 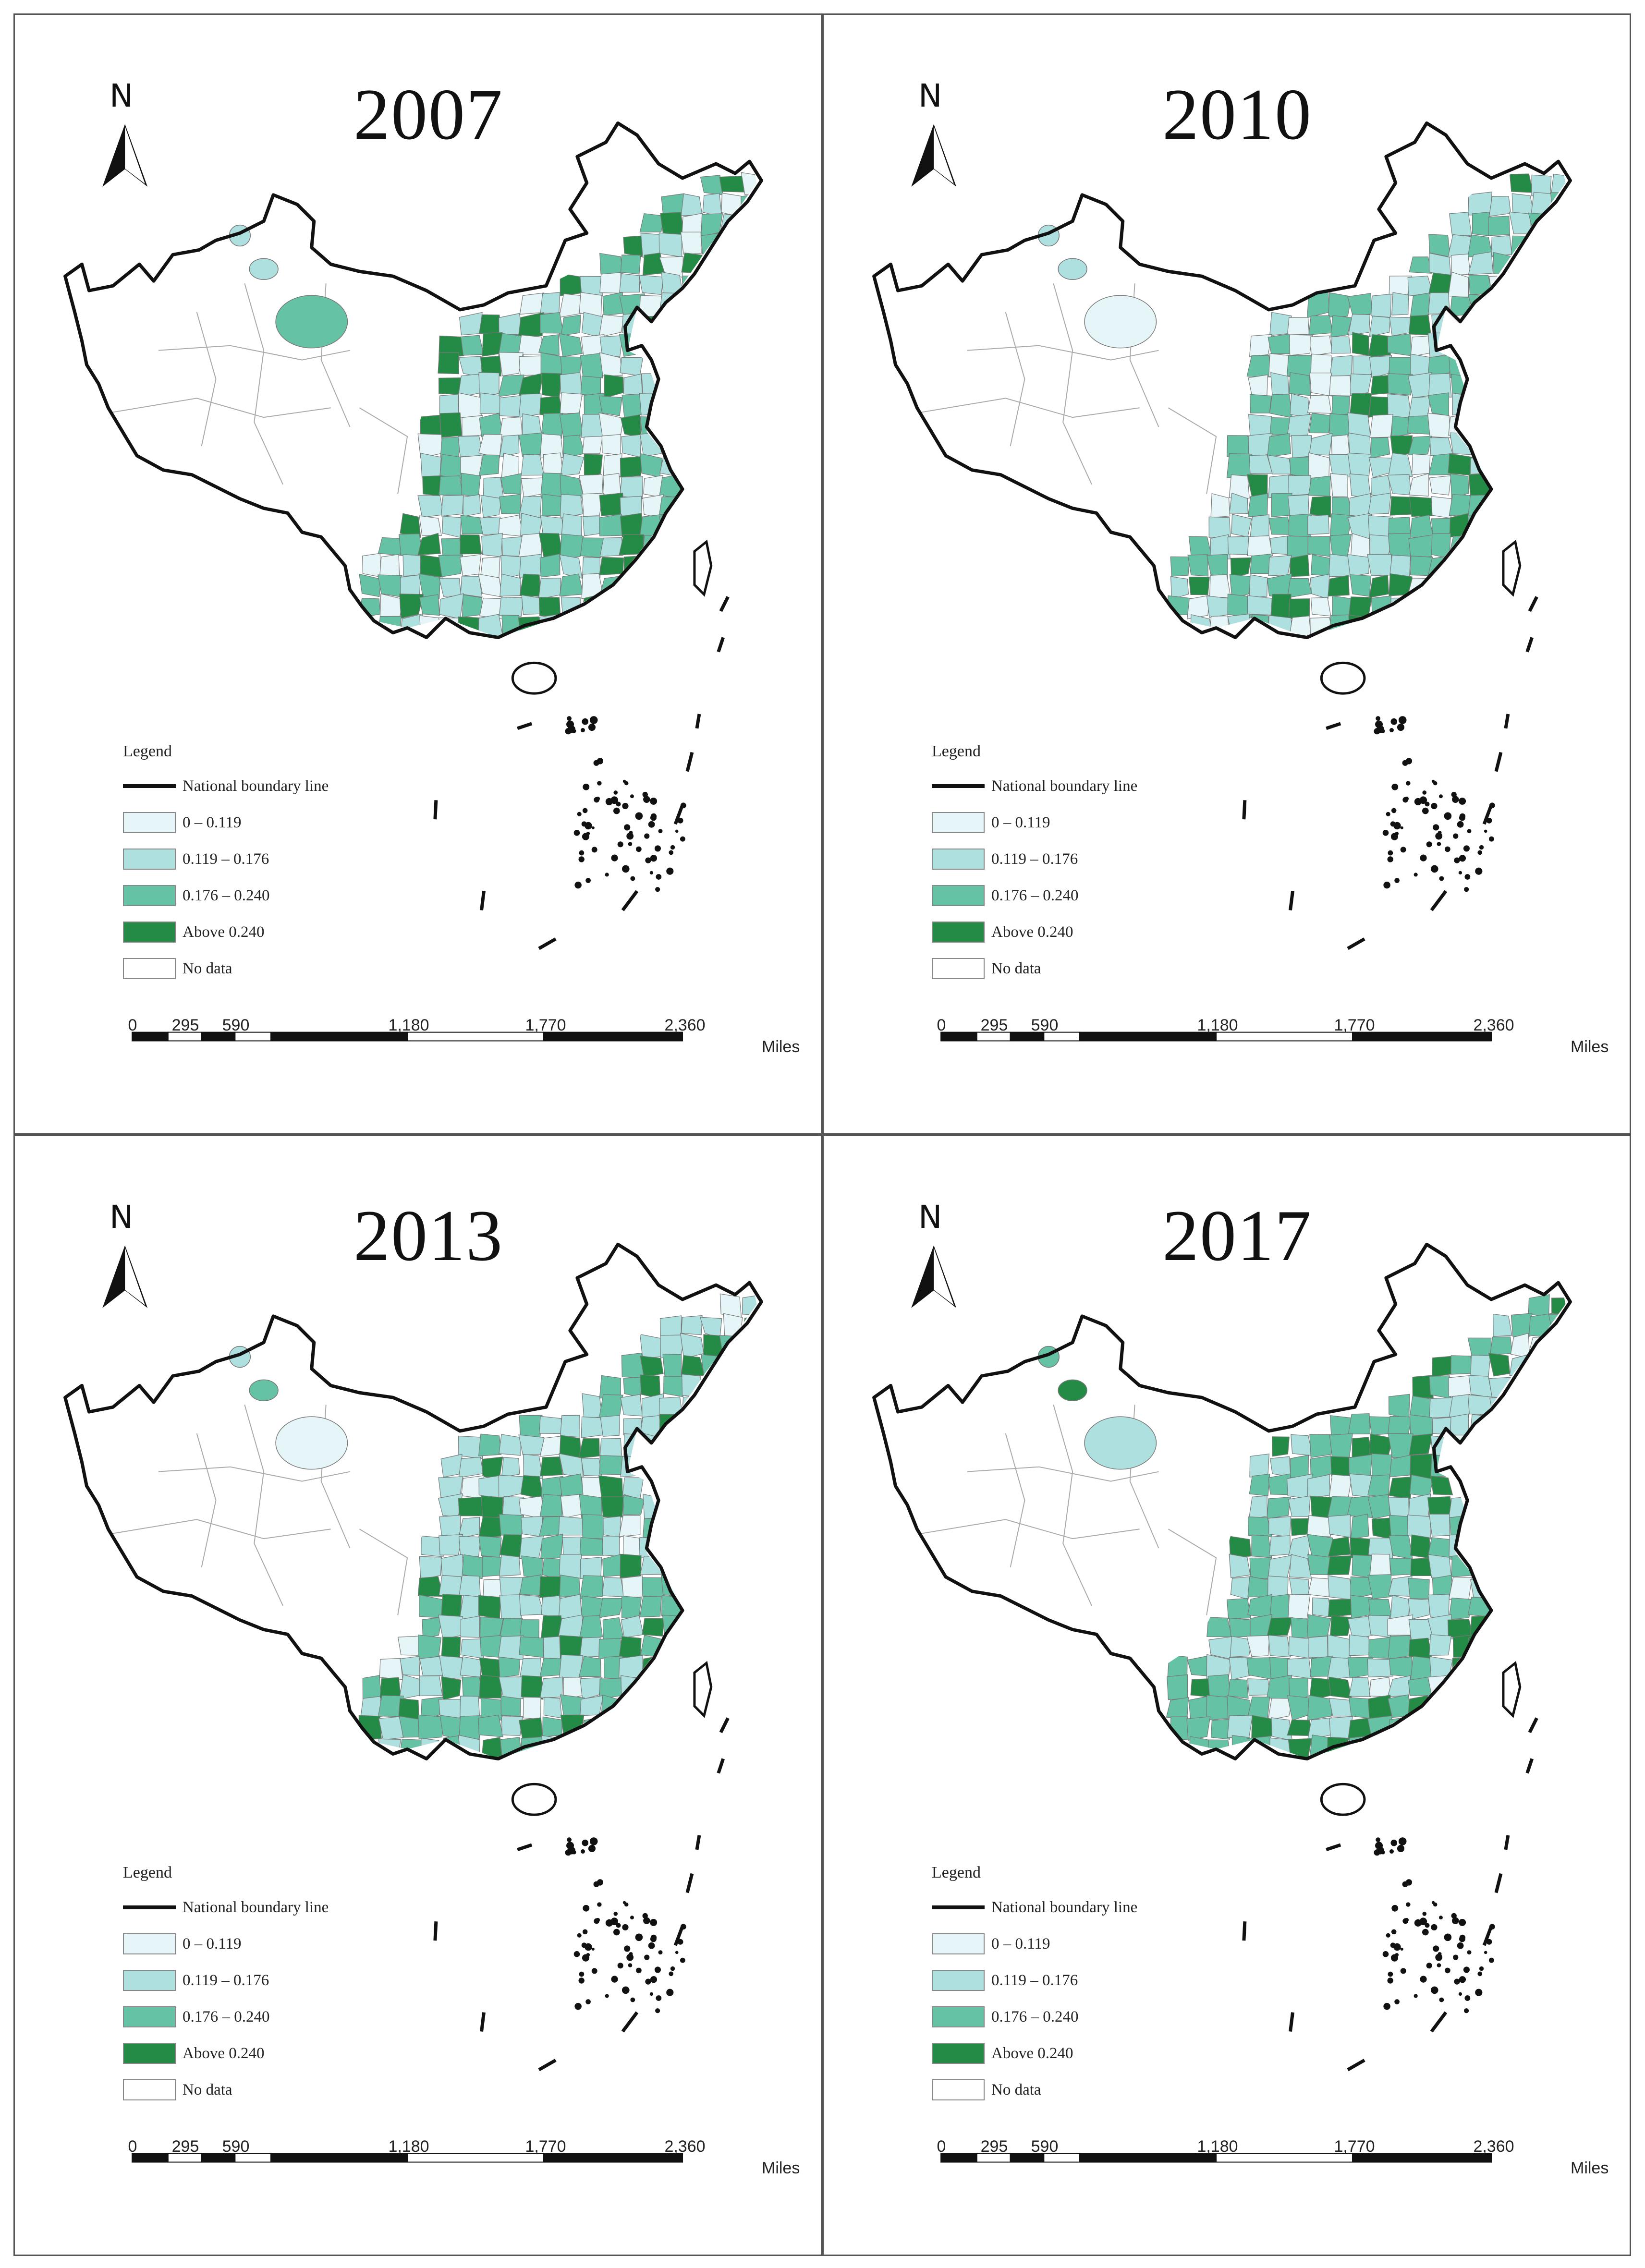 I want to click on legend-item: 0 – 0.119, so click(x=182, y=822).